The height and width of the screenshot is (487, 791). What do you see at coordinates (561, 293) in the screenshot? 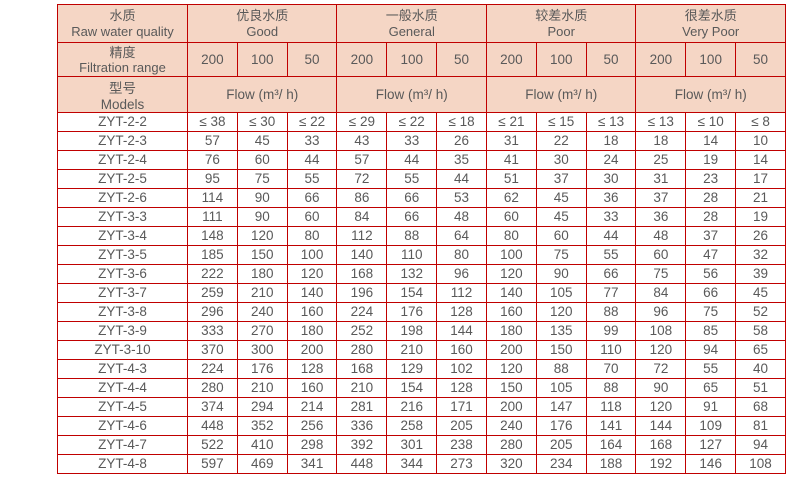
I see `flow-value-cell: 105` at bounding box center [561, 293].